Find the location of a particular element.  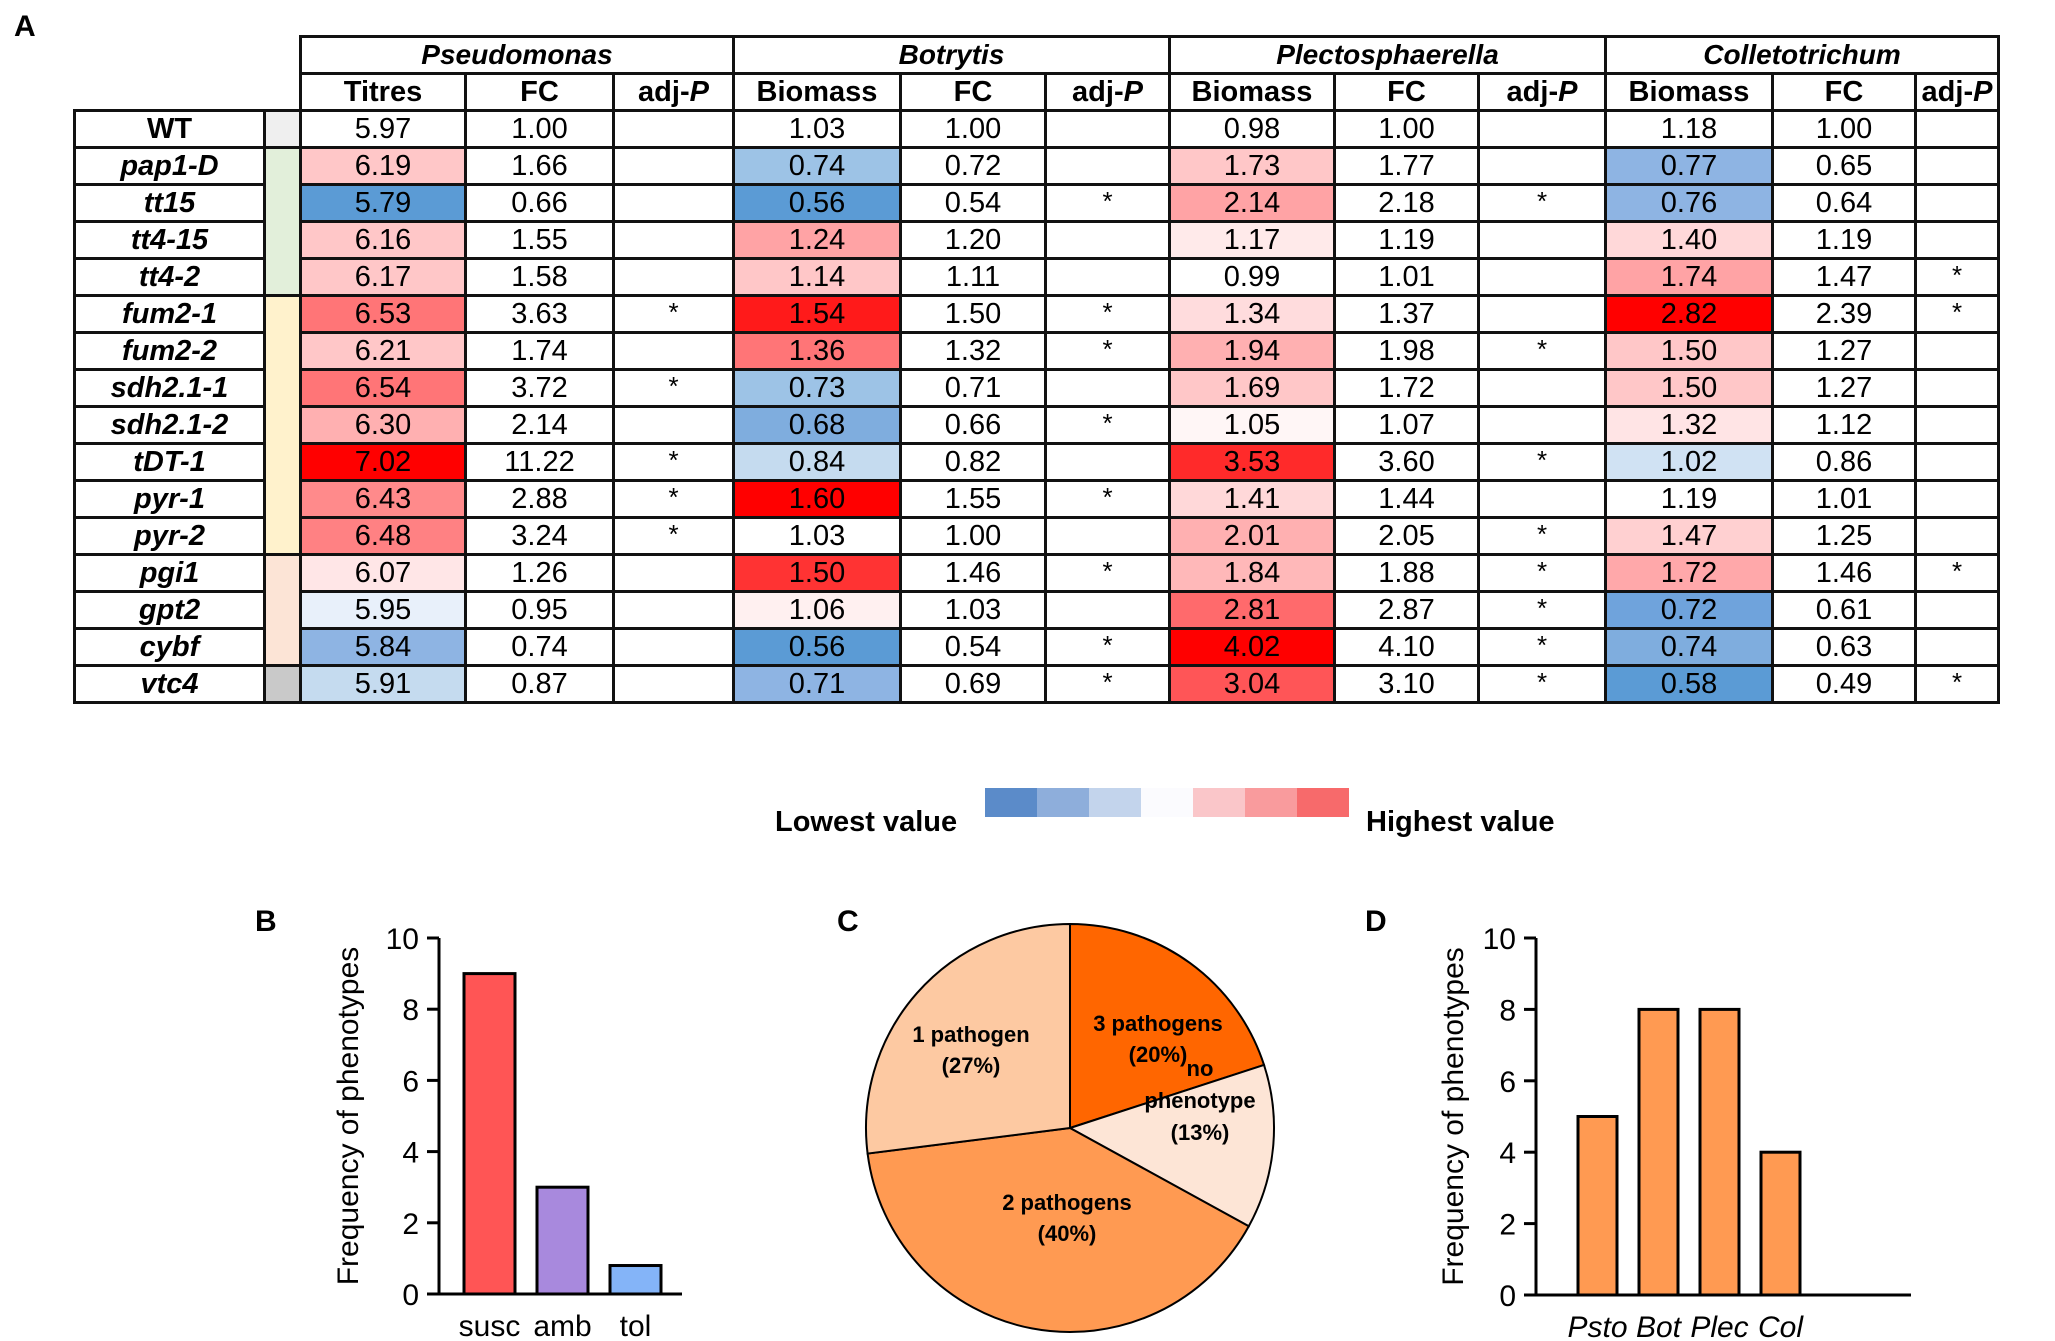

value-cell: 0.77 is located at coordinates (1689, 166).